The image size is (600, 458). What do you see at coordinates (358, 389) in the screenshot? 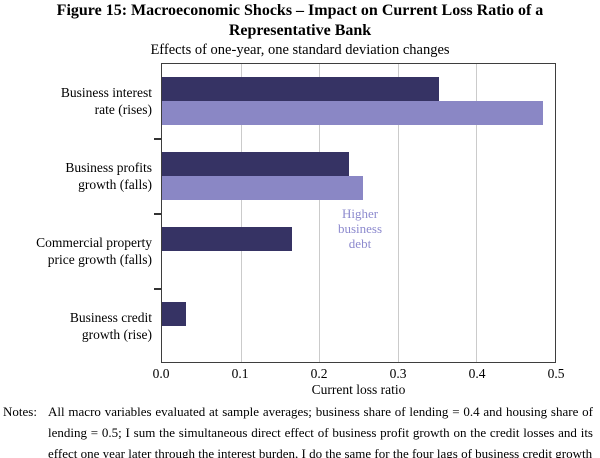
I see `x-axis-label: Current loss ratio` at bounding box center [358, 389].